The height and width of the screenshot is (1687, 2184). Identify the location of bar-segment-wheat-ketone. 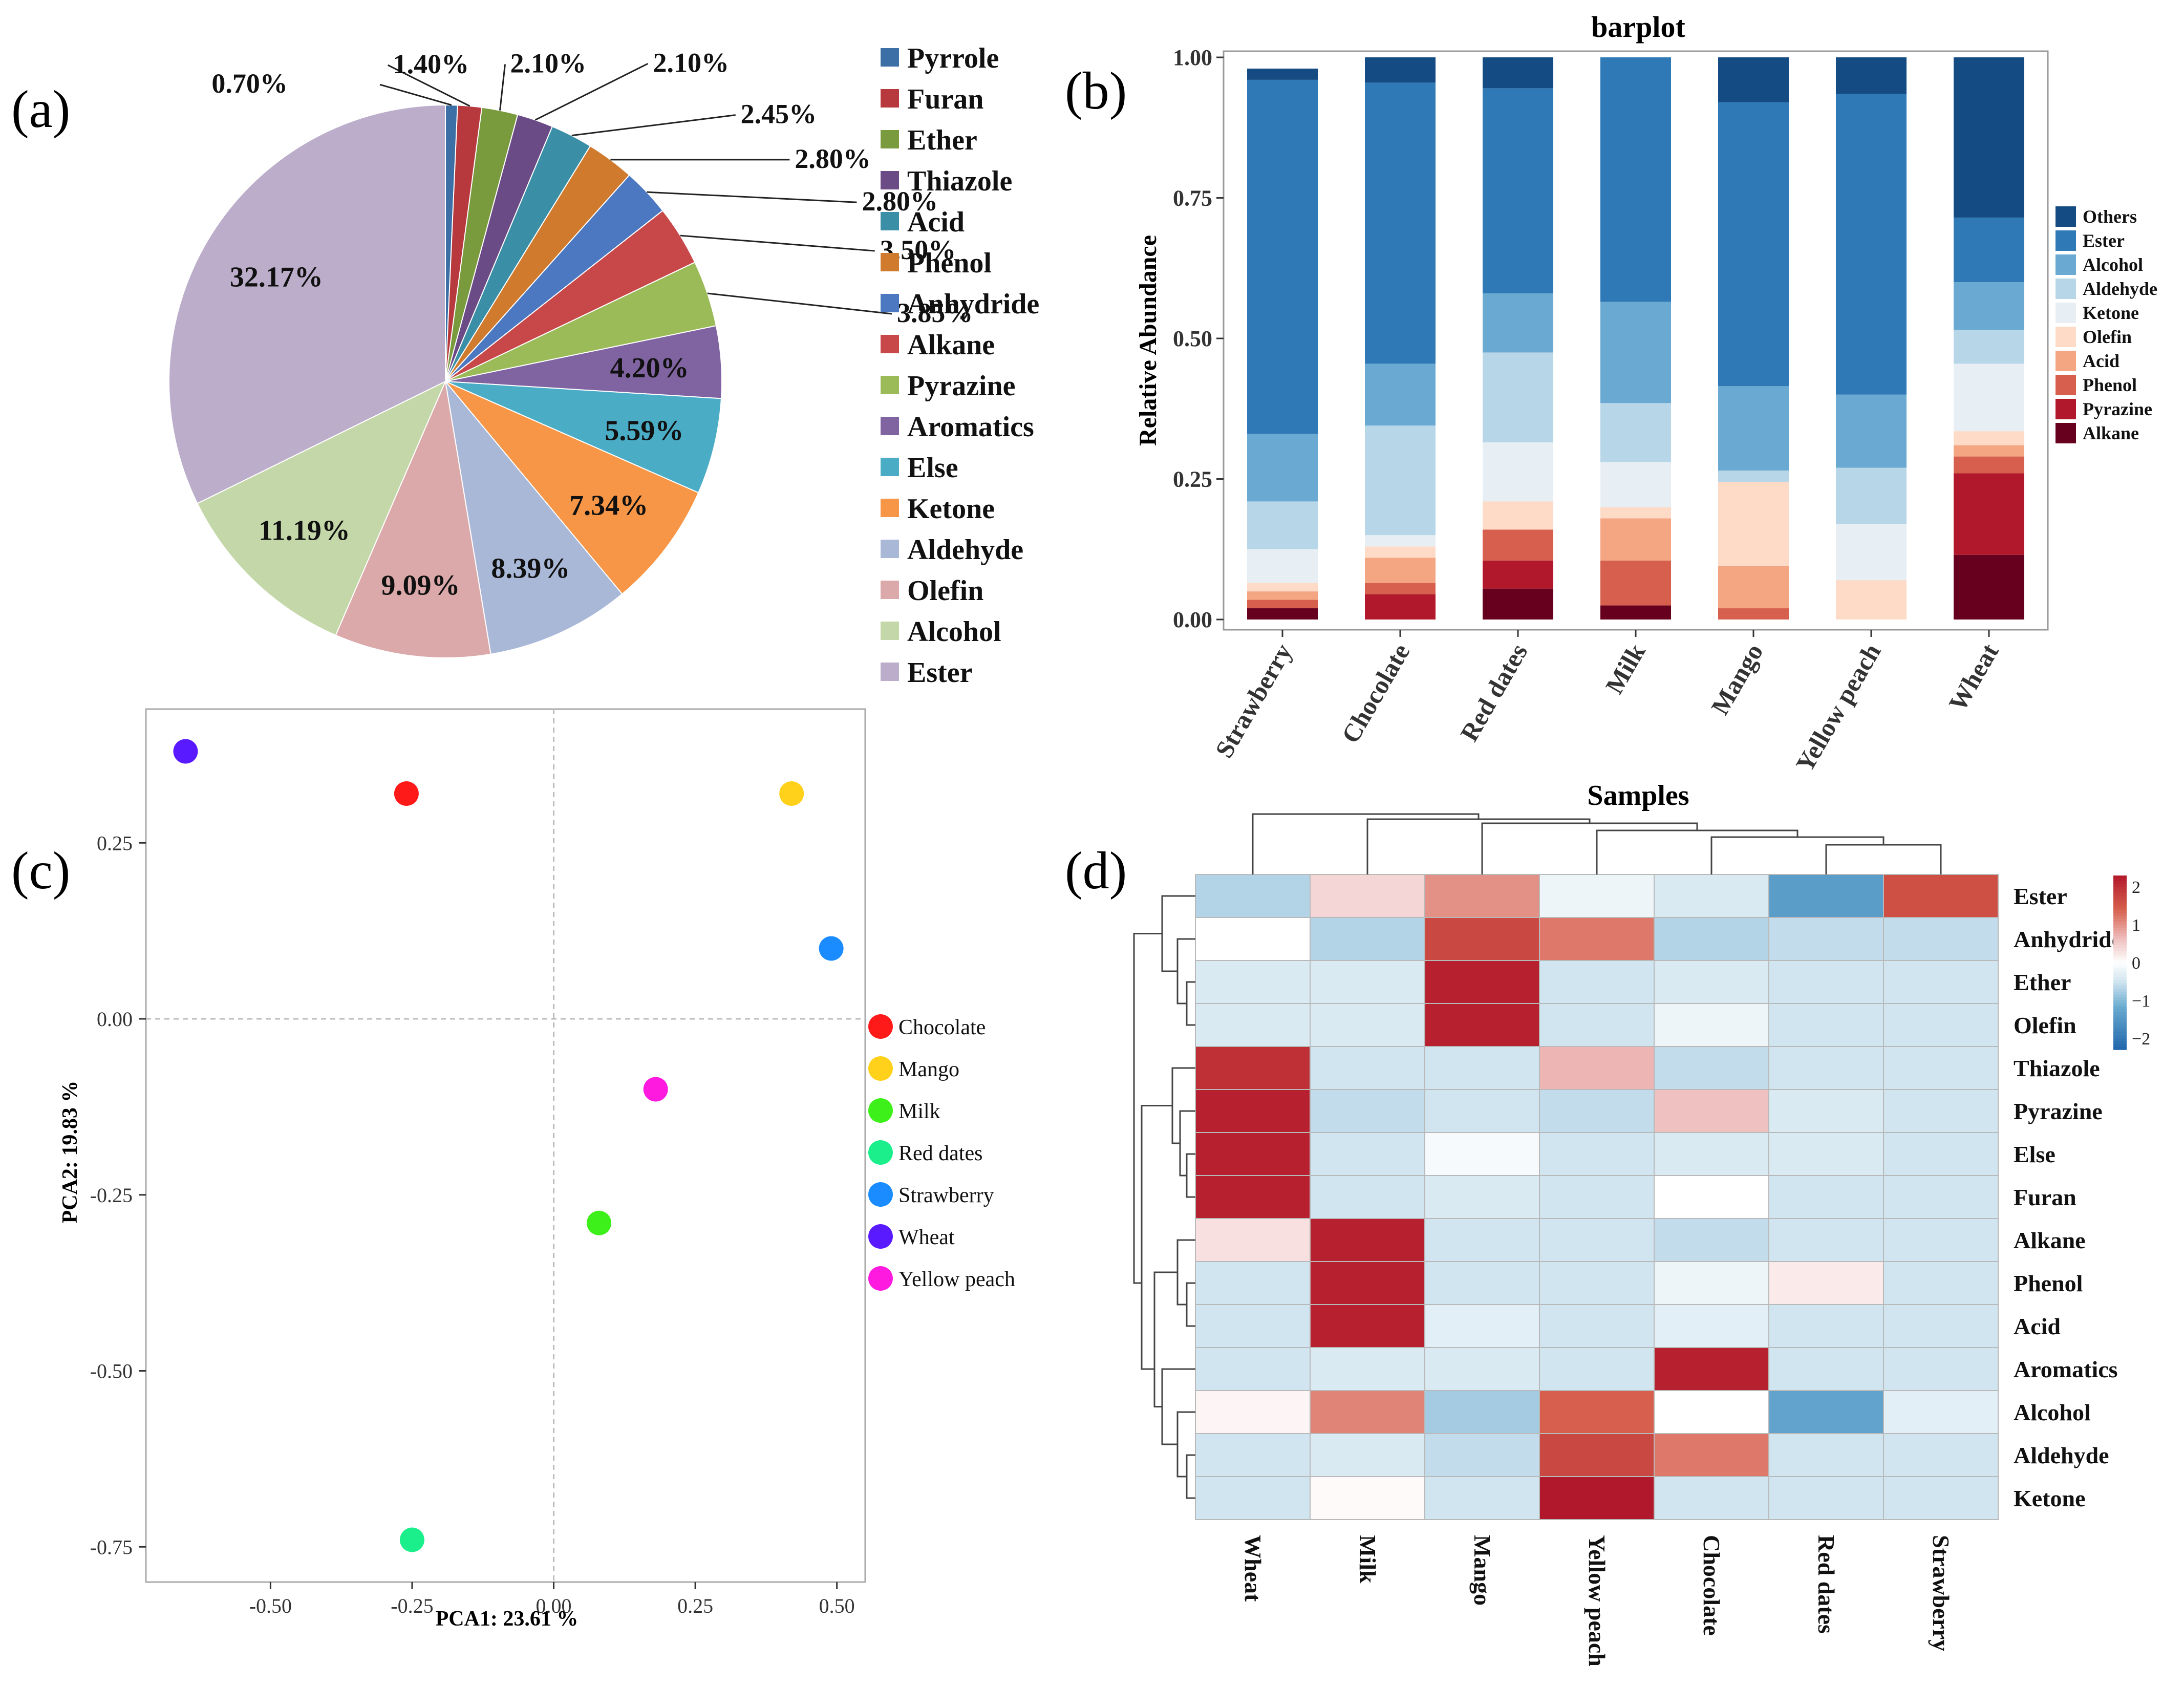
(1989, 398).